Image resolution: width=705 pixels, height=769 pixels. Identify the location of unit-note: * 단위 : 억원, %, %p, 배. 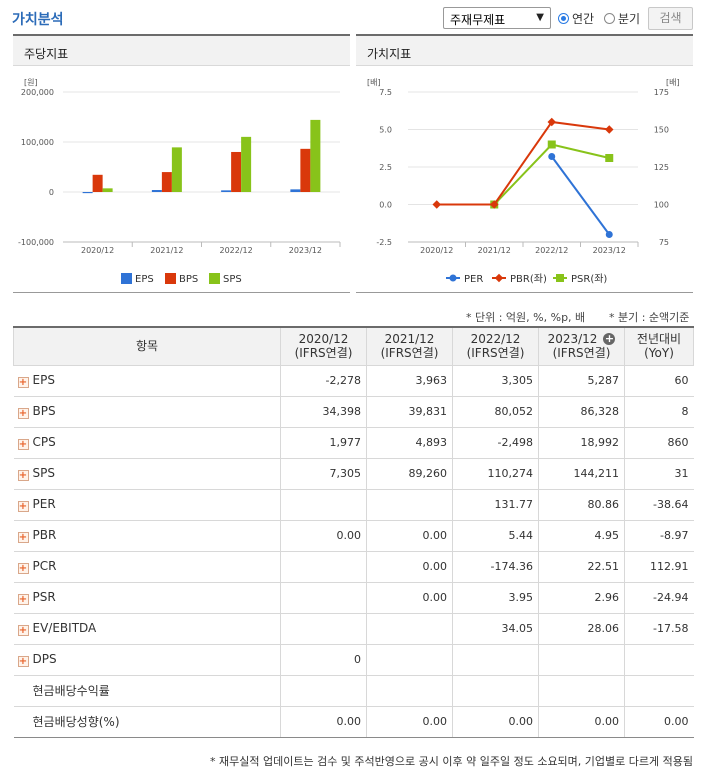
(526, 317).